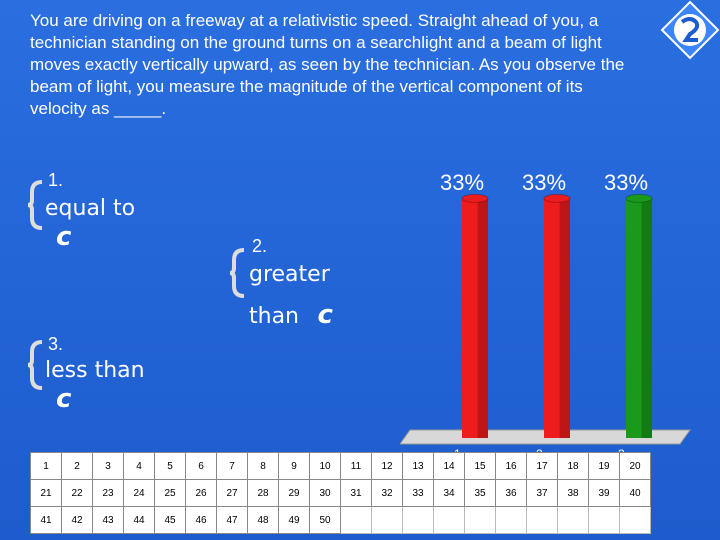  What do you see at coordinates (46, 466) in the screenshot?
I see `grid-cell: 1` at bounding box center [46, 466].